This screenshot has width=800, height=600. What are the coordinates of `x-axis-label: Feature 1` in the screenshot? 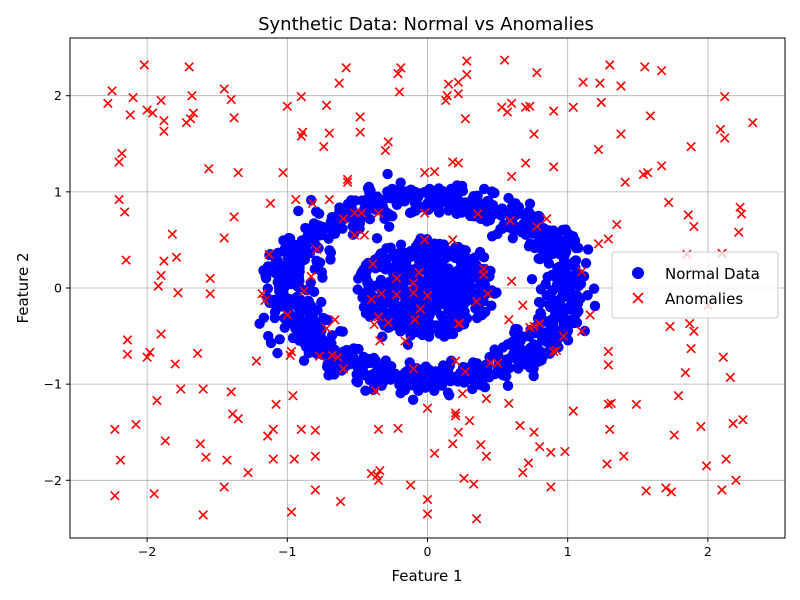 It's located at (427, 576).